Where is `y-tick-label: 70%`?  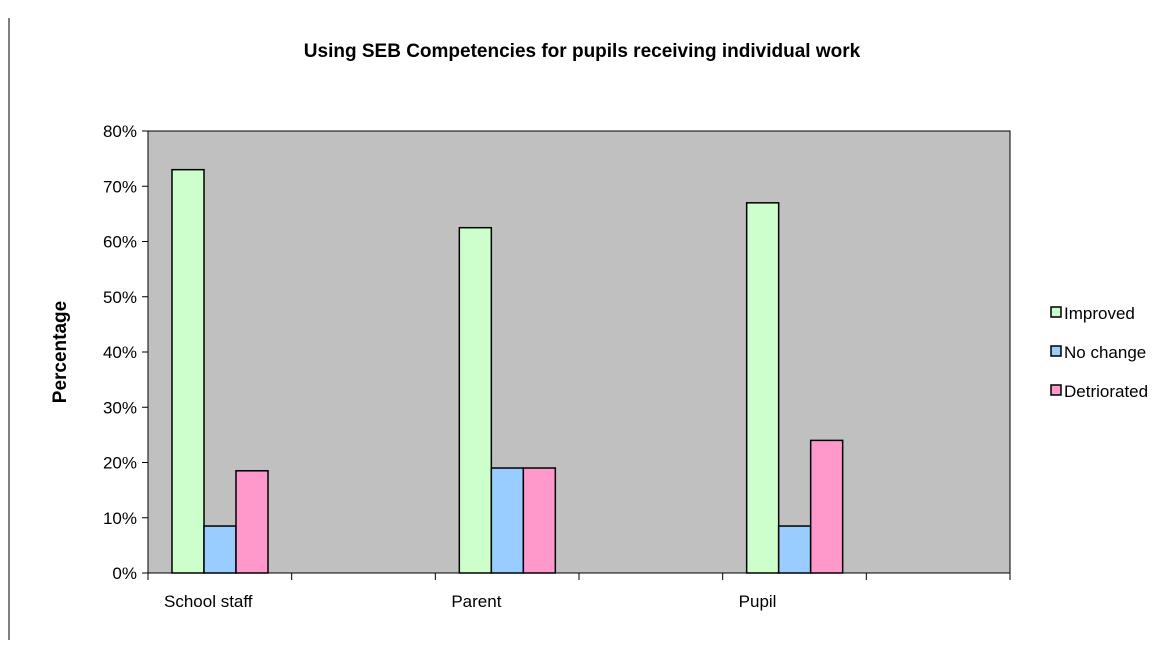
y-tick-label: 70% is located at coordinates (120, 186).